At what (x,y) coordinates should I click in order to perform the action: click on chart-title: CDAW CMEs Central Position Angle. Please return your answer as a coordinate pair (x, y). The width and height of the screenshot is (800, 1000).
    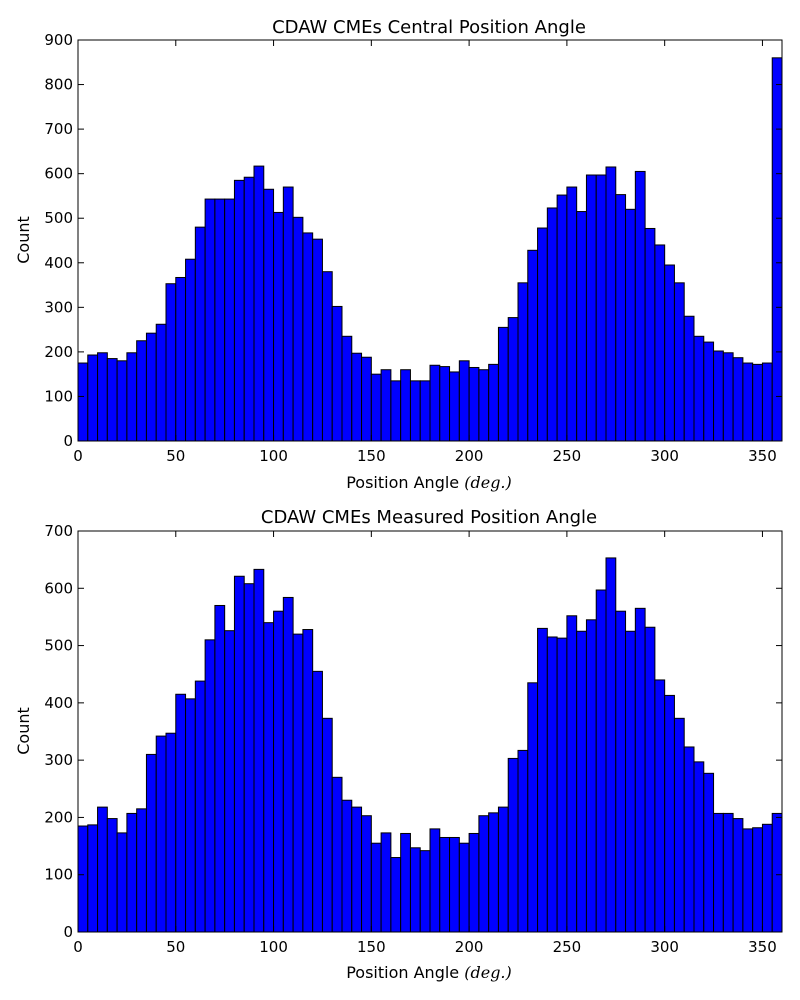
    Looking at the image, I should click on (429, 27).